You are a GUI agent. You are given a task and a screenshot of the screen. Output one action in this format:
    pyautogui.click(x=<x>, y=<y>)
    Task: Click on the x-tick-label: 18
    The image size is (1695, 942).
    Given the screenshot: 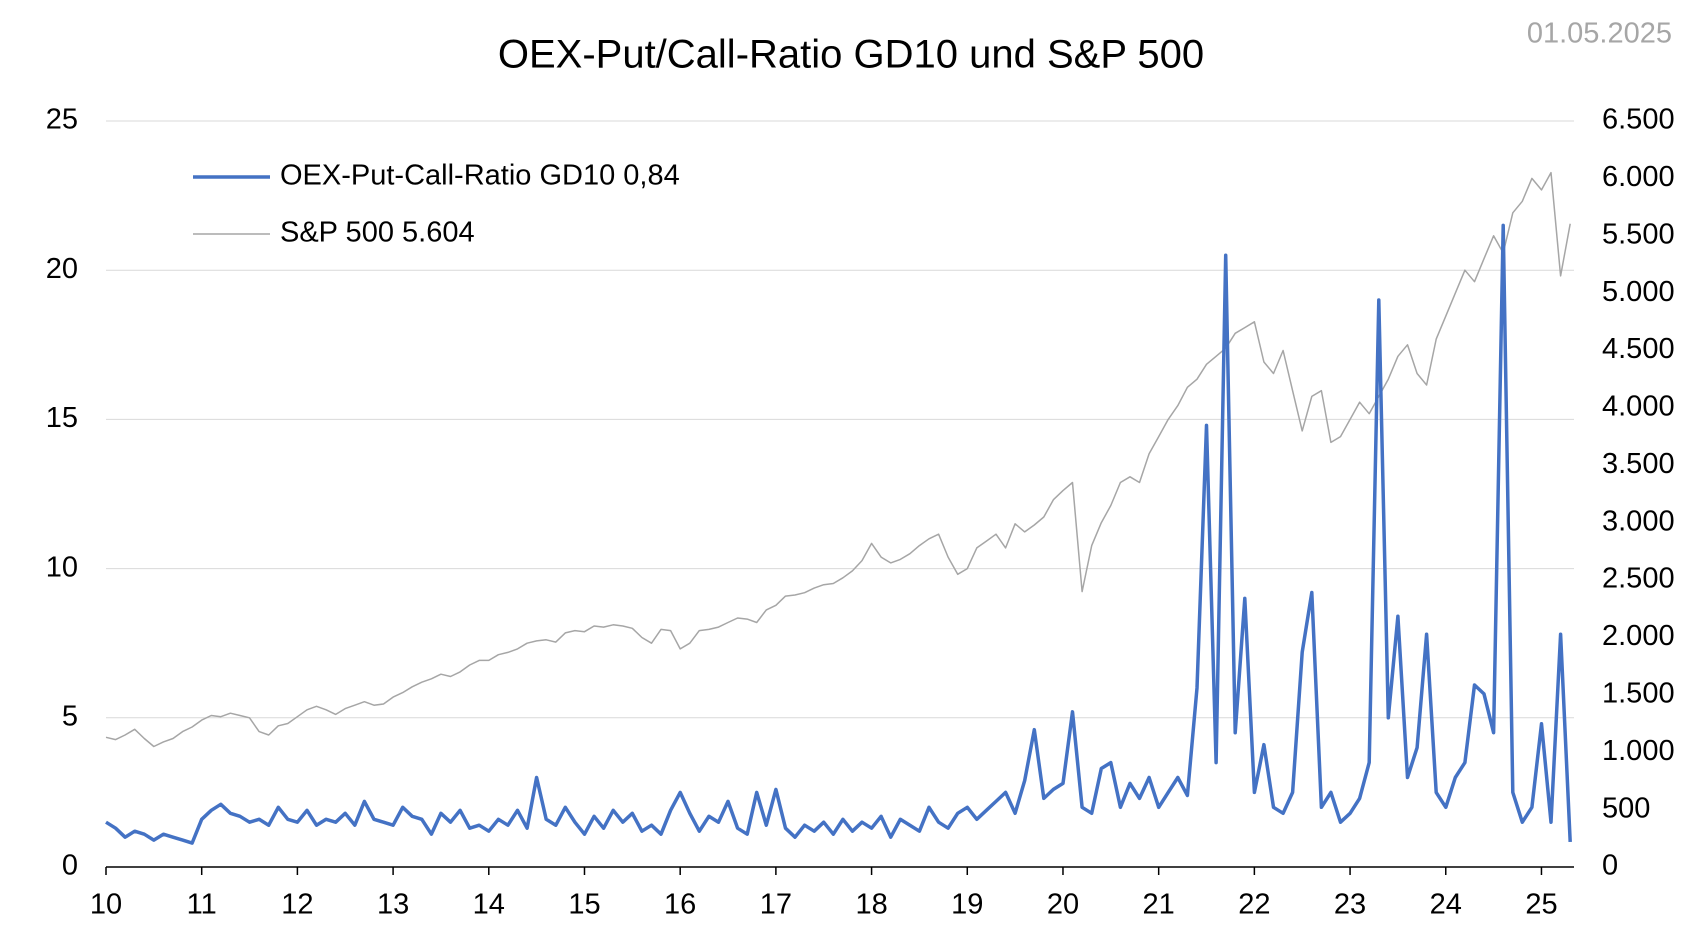 What is the action you would take?
    pyautogui.click(x=871, y=905)
    